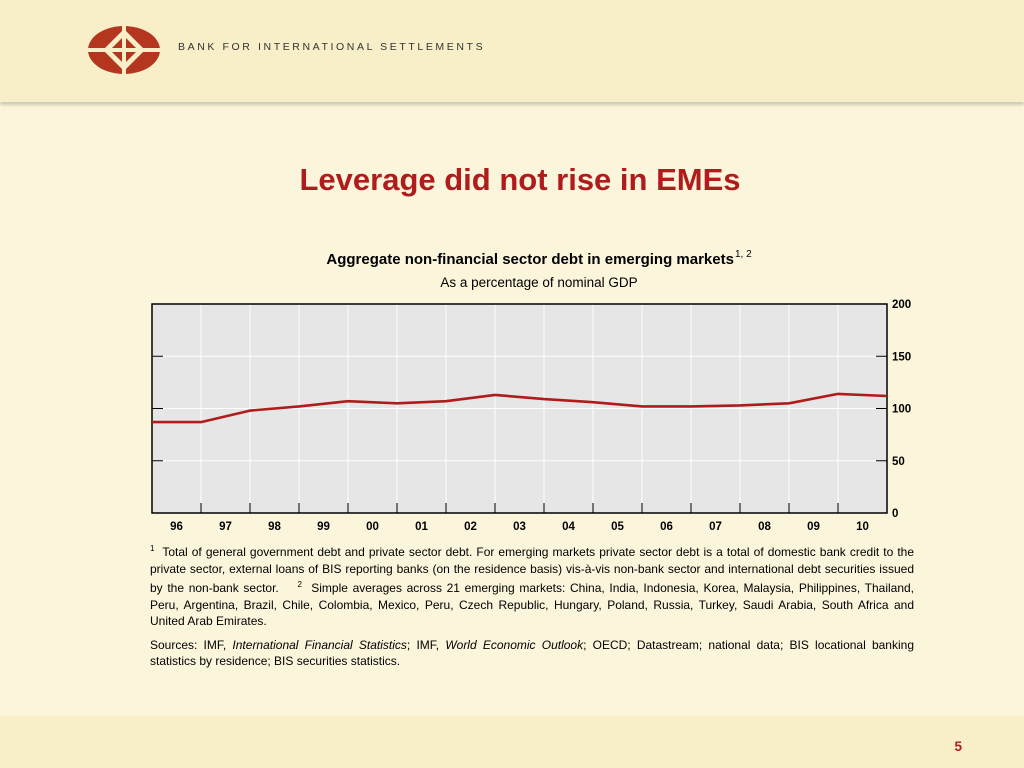 The height and width of the screenshot is (768, 1024). I want to click on x-tick-label: 03, so click(519, 527).